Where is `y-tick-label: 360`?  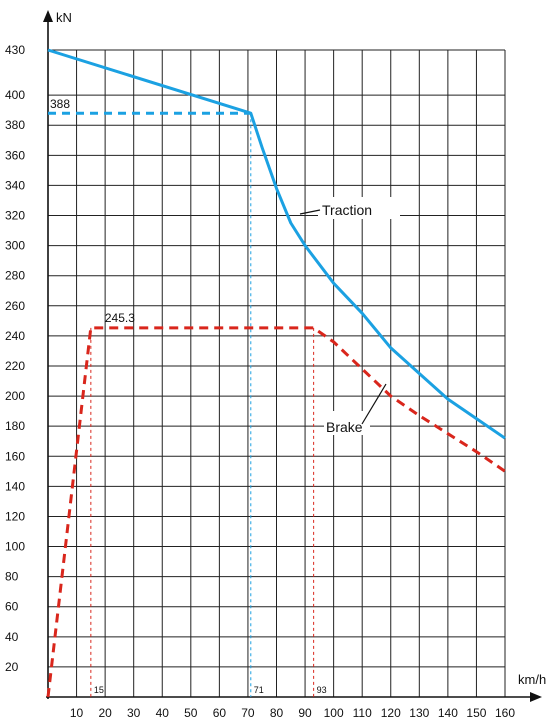 y-tick-label: 360 is located at coordinates (15, 155).